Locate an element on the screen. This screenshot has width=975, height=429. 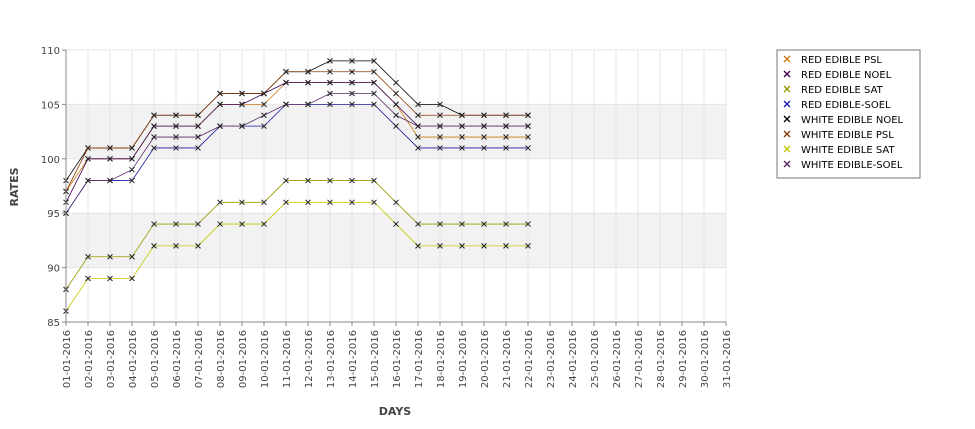
x-tick-label: 29-01-2016 is located at coordinates (683, 359).